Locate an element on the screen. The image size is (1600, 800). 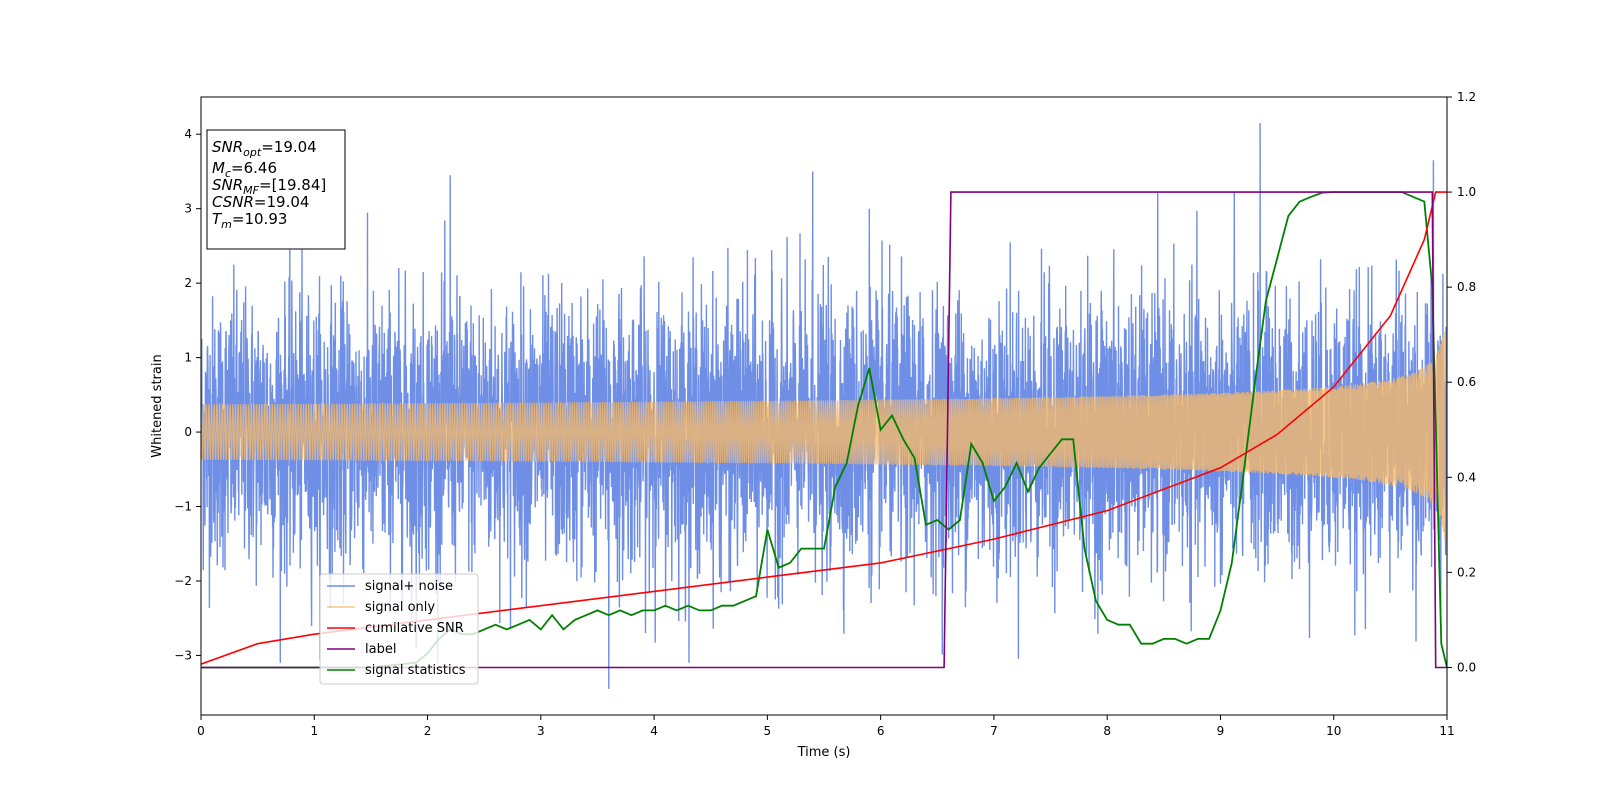
y2-tick-label: 0.8 is located at coordinates (1466, 287).